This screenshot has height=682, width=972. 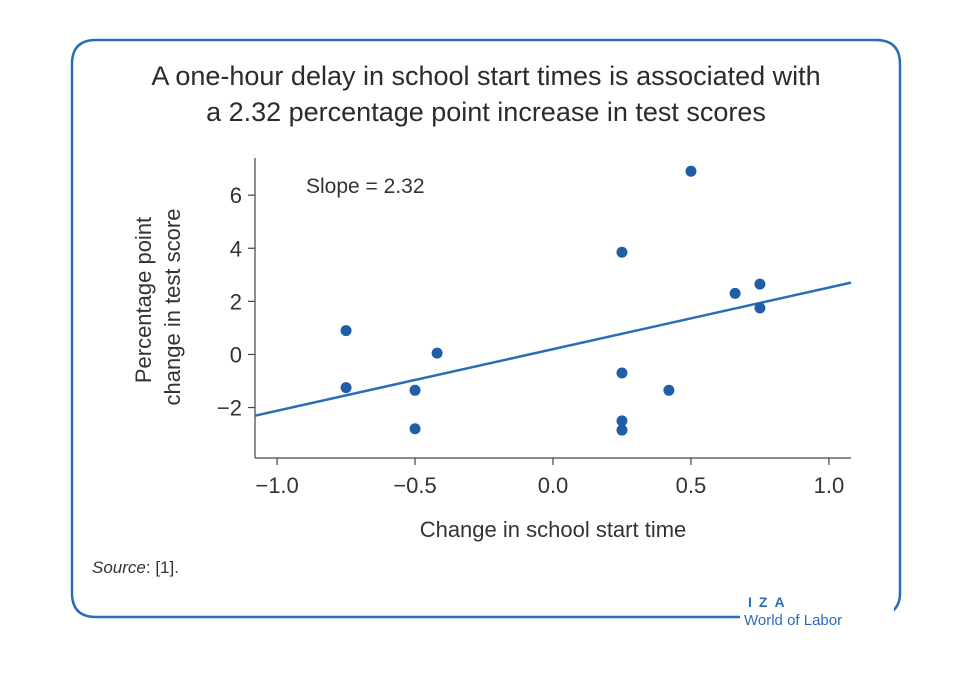 I want to click on y-axis-label-line2: change in test score, so click(x=172, y=307).